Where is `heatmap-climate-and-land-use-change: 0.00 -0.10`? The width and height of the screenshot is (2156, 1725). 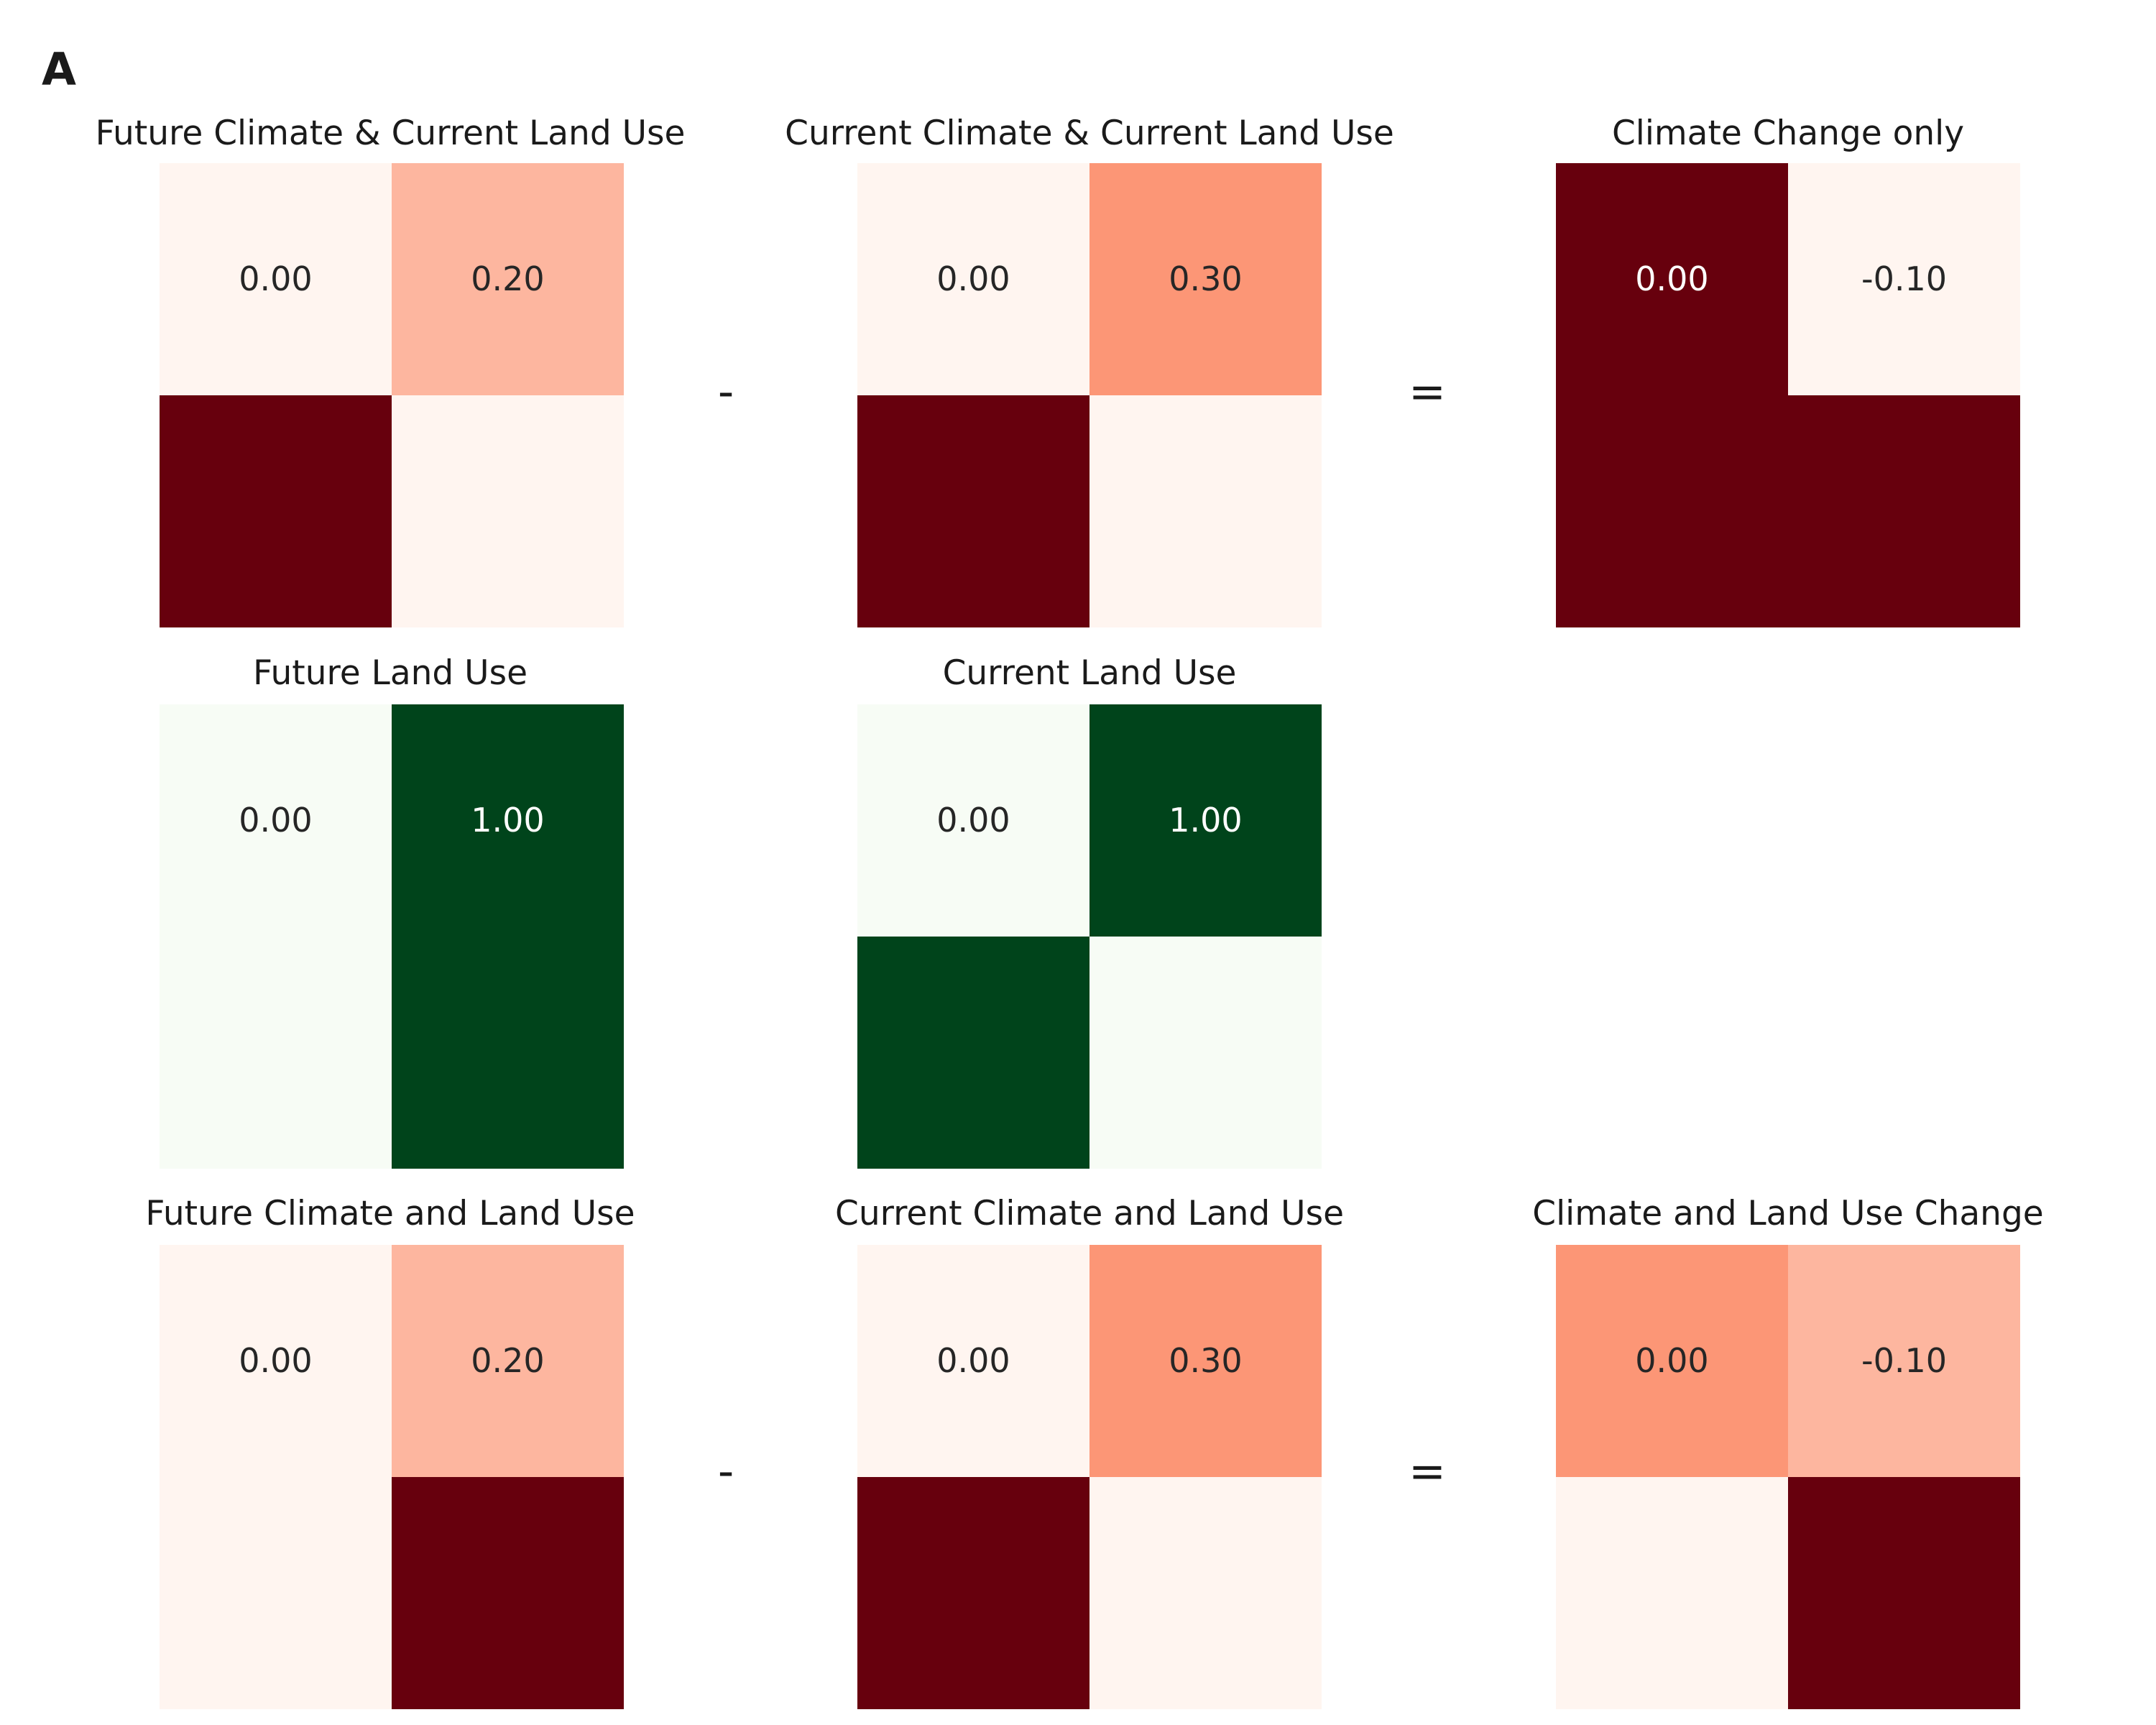
heatmap-climate-and-land-use-change: 0.00 -0.10 is located at coordinates (1788, 1477).